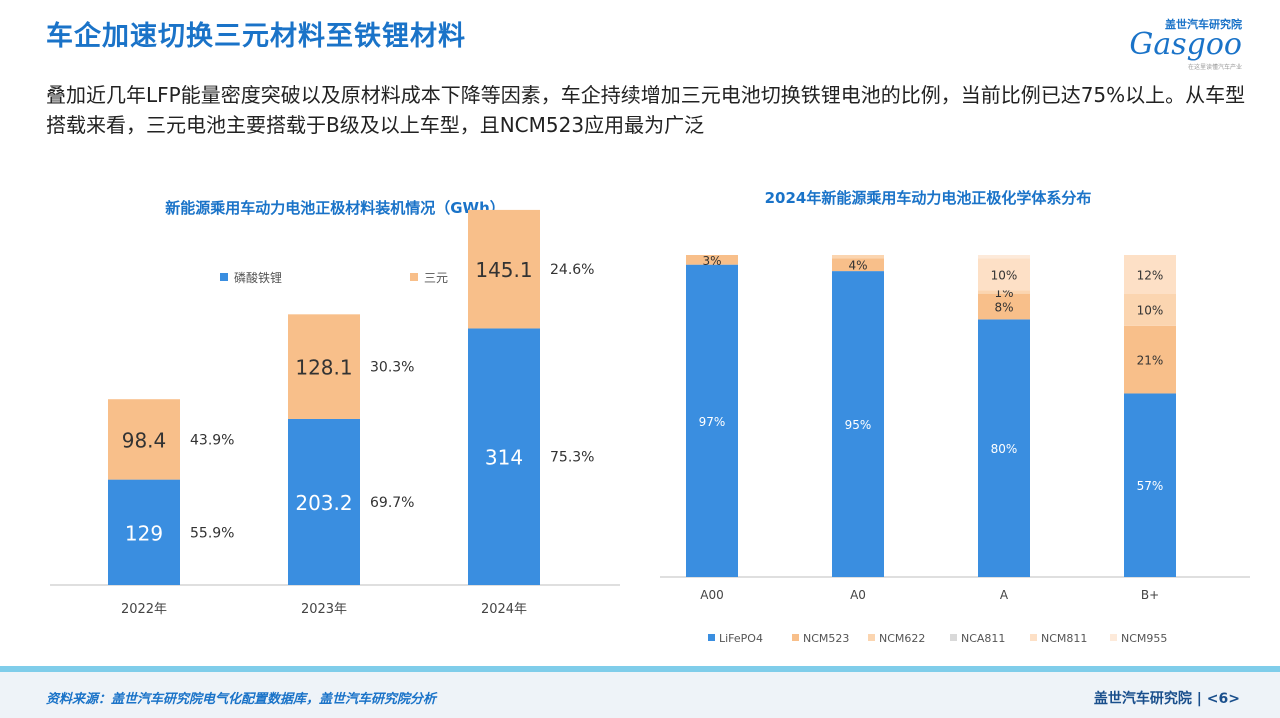  I want to click on bar-value-label: 3%, so click(711, 261).